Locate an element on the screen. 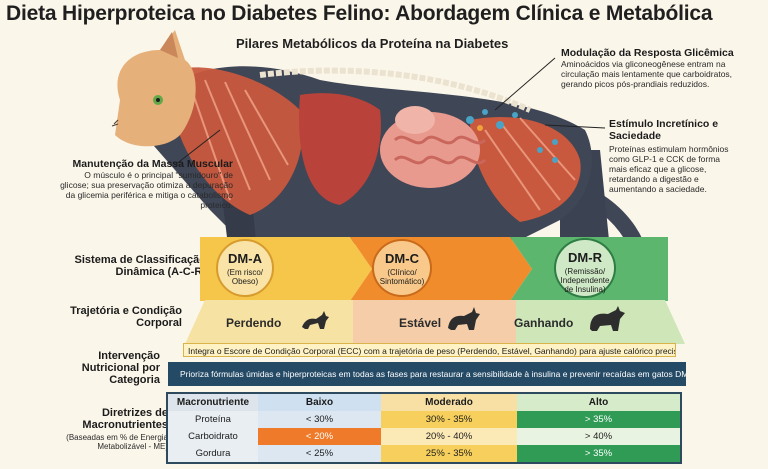 The height and width of the screenshot is (469, 768). trajectory-state-losing: Perdendo is located at coordinates (254, 323).